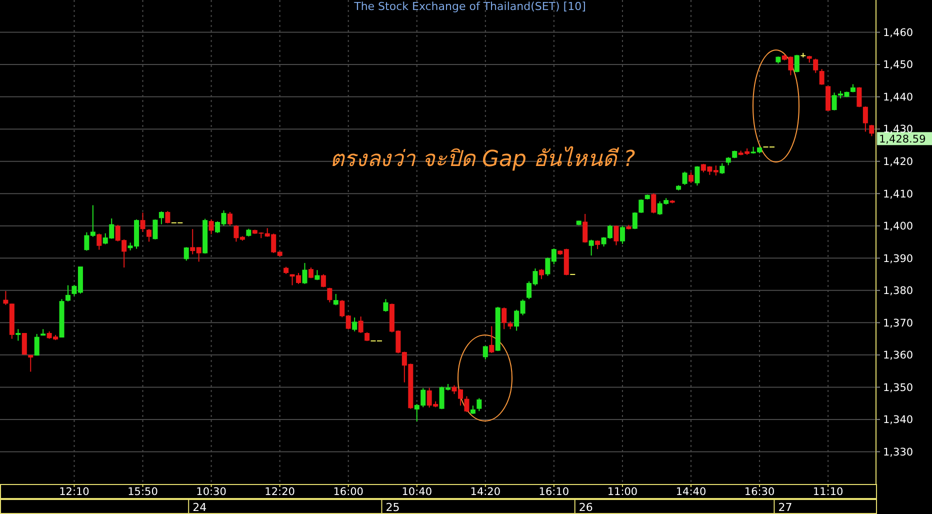  Describe the element at coordinates (211, 492) in the screenshot. I see `x-tick-label: 10:30` at that location.